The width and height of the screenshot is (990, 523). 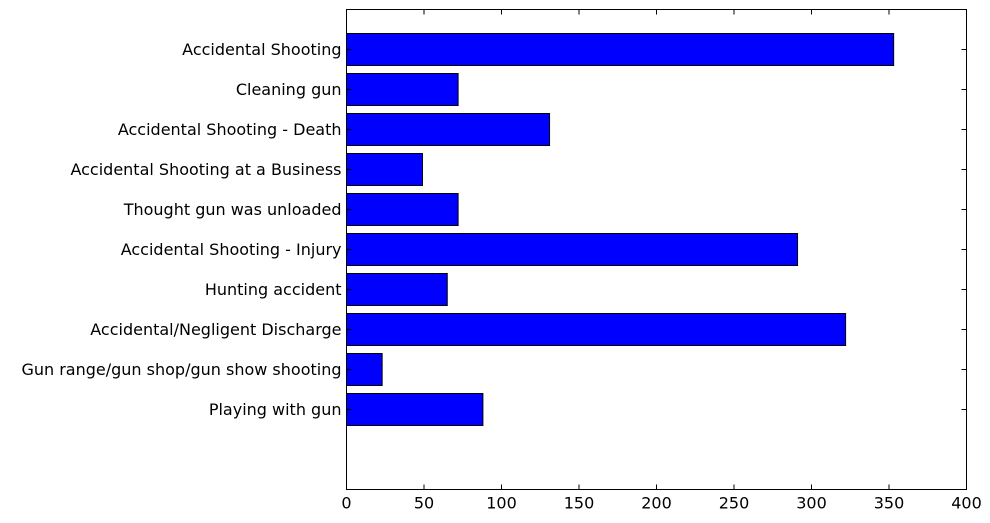 I want to click on y-tick-label: Gun range/gun shop/gun show shooting, so click(x=181, y=369).